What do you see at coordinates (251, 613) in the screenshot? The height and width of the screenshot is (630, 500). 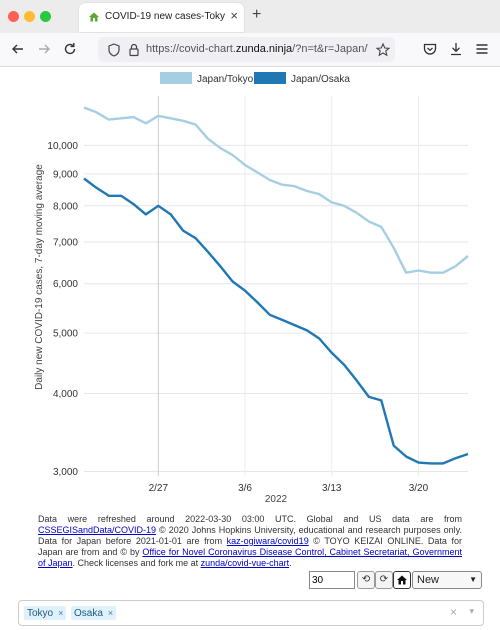 I see `region-multiselect: Tokyo × Osaka × × ▾` at bounding box center [251, 613].